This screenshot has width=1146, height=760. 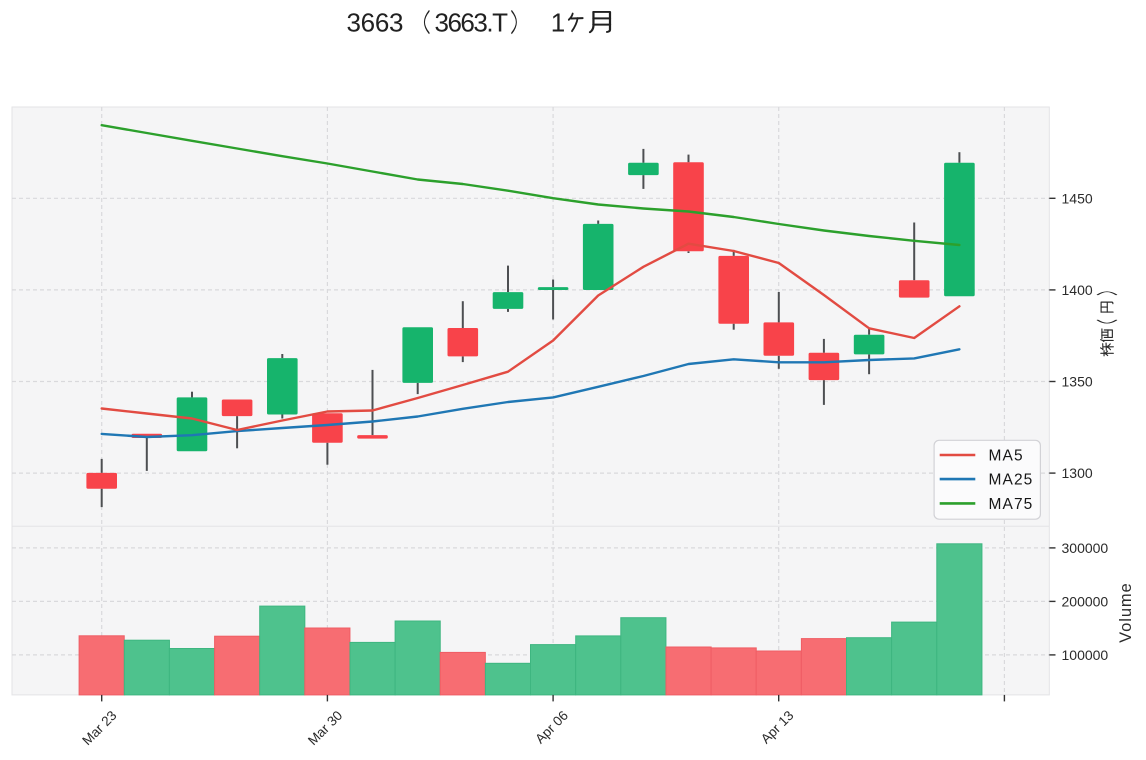 I want to click on svg-text: Volume, so click(x=1126, y=612).